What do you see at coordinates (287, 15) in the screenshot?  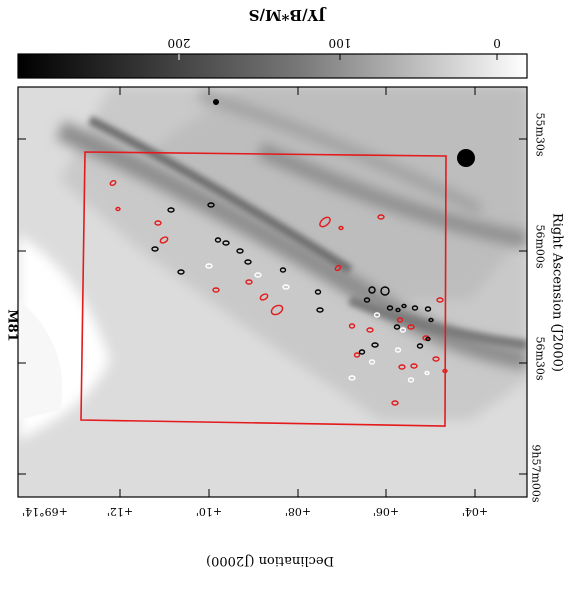 I see `colorbar-unit-label: JY/B*M/S` at bounding box center [287, 15].